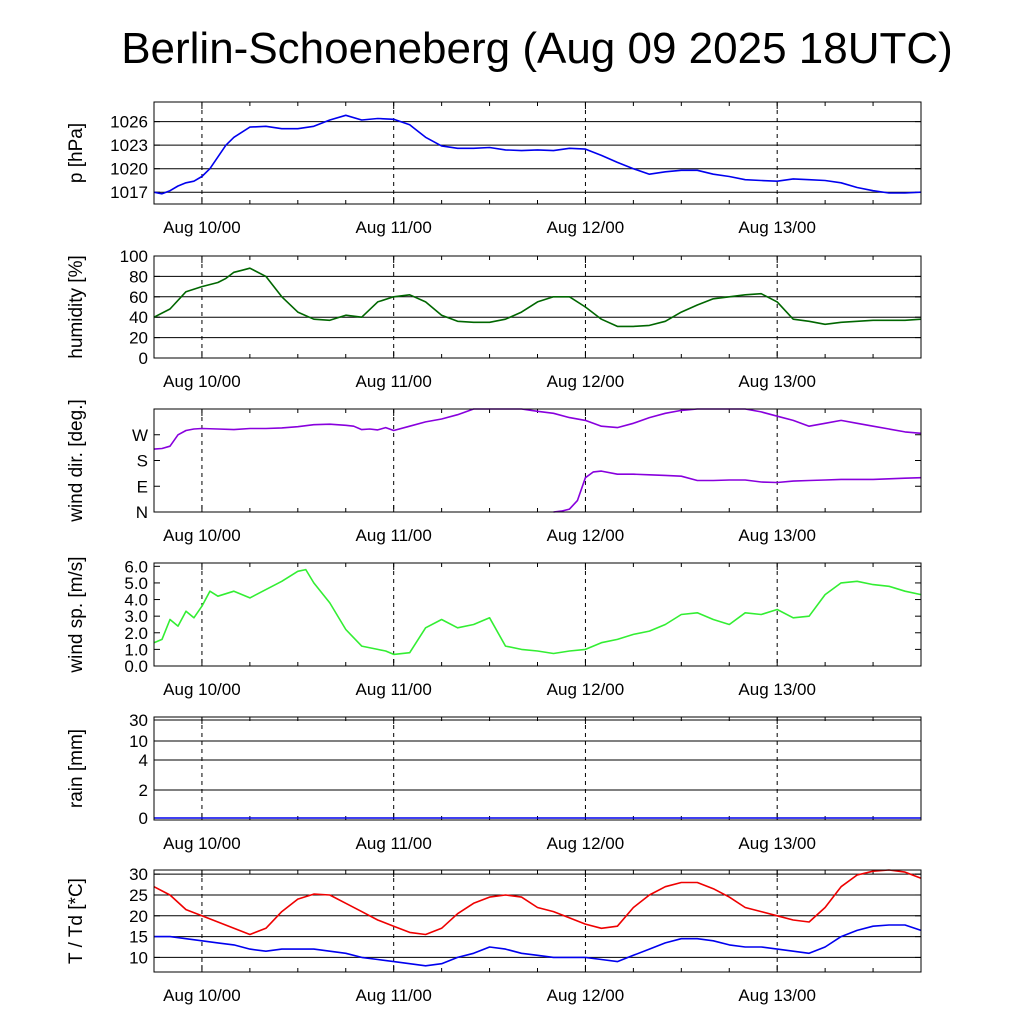  What do you see at coordinates (76, 153) in the screenshot?
I see `y-axis-label: p [hPa]` at bounding box center [76, 153].